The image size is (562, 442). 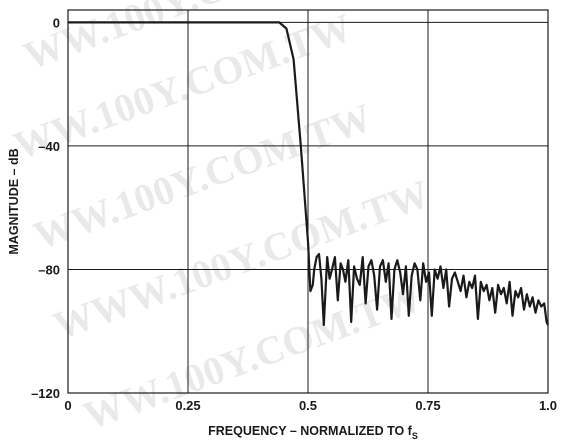 What do you see at coordinates (49, 146) in the screenshot?
I see `y-tick-label-1: –40` at bounding box center [49, 146].